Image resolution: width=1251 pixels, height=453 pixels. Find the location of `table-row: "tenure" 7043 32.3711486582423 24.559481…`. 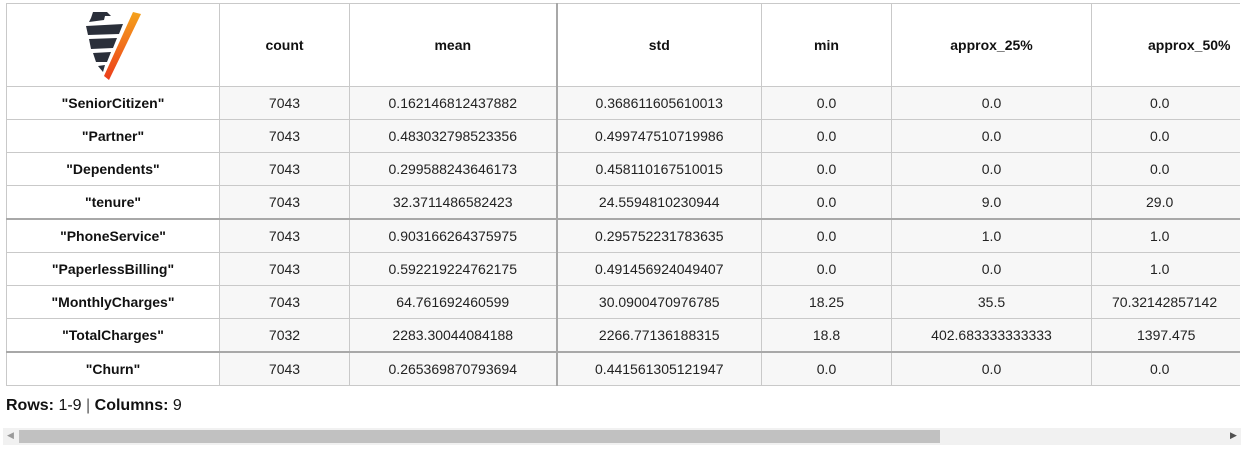

table-row: "tenure" 7043 32.3711486582423 24.559481… is located at coordinates (623, 202).